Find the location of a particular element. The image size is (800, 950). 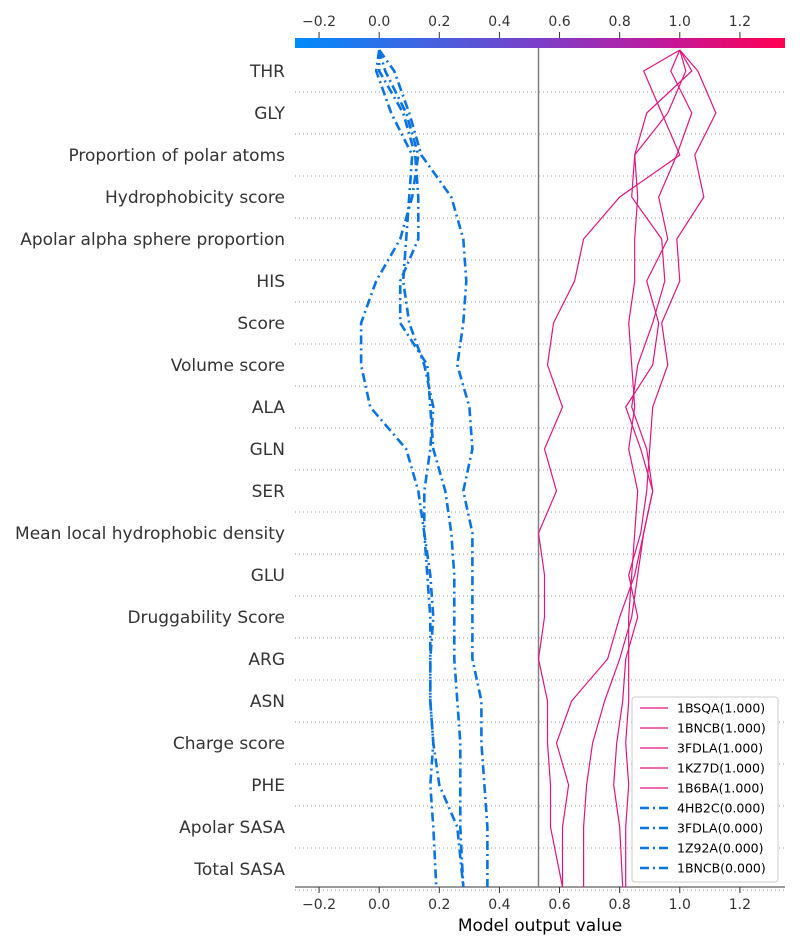

feature-label: Proportion of polar atoms is located at coordinates (176, 156).